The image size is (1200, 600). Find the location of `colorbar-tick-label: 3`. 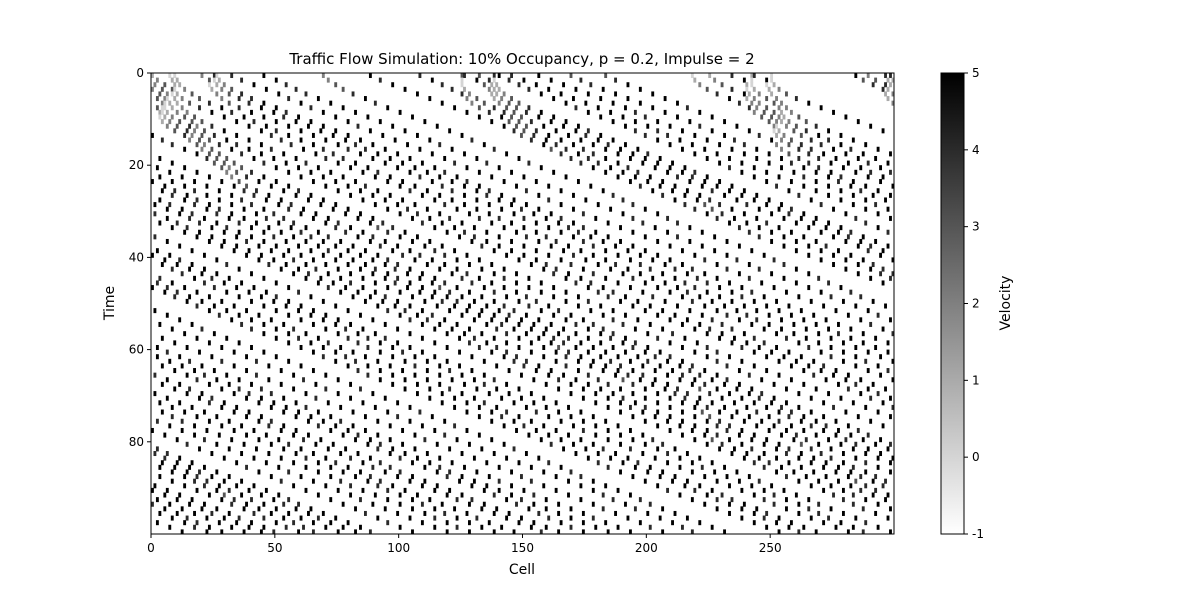

colorbar-tick-label: 3 is located at coordinates (976, 227).